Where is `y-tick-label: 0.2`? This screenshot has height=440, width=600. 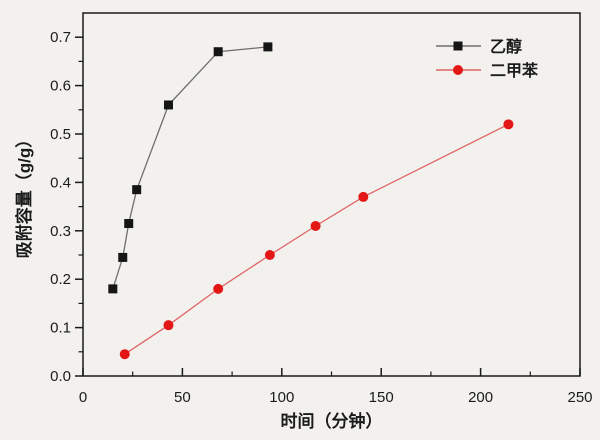
y-tick-label: 0.2 is located at coordinates (60, 279).